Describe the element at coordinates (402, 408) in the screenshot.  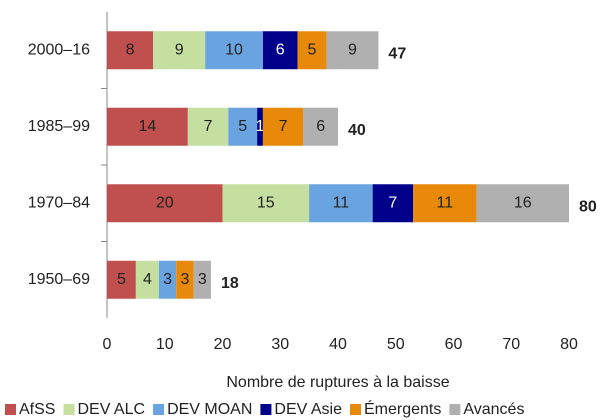
I see `legend-label: Émergents` at that location.